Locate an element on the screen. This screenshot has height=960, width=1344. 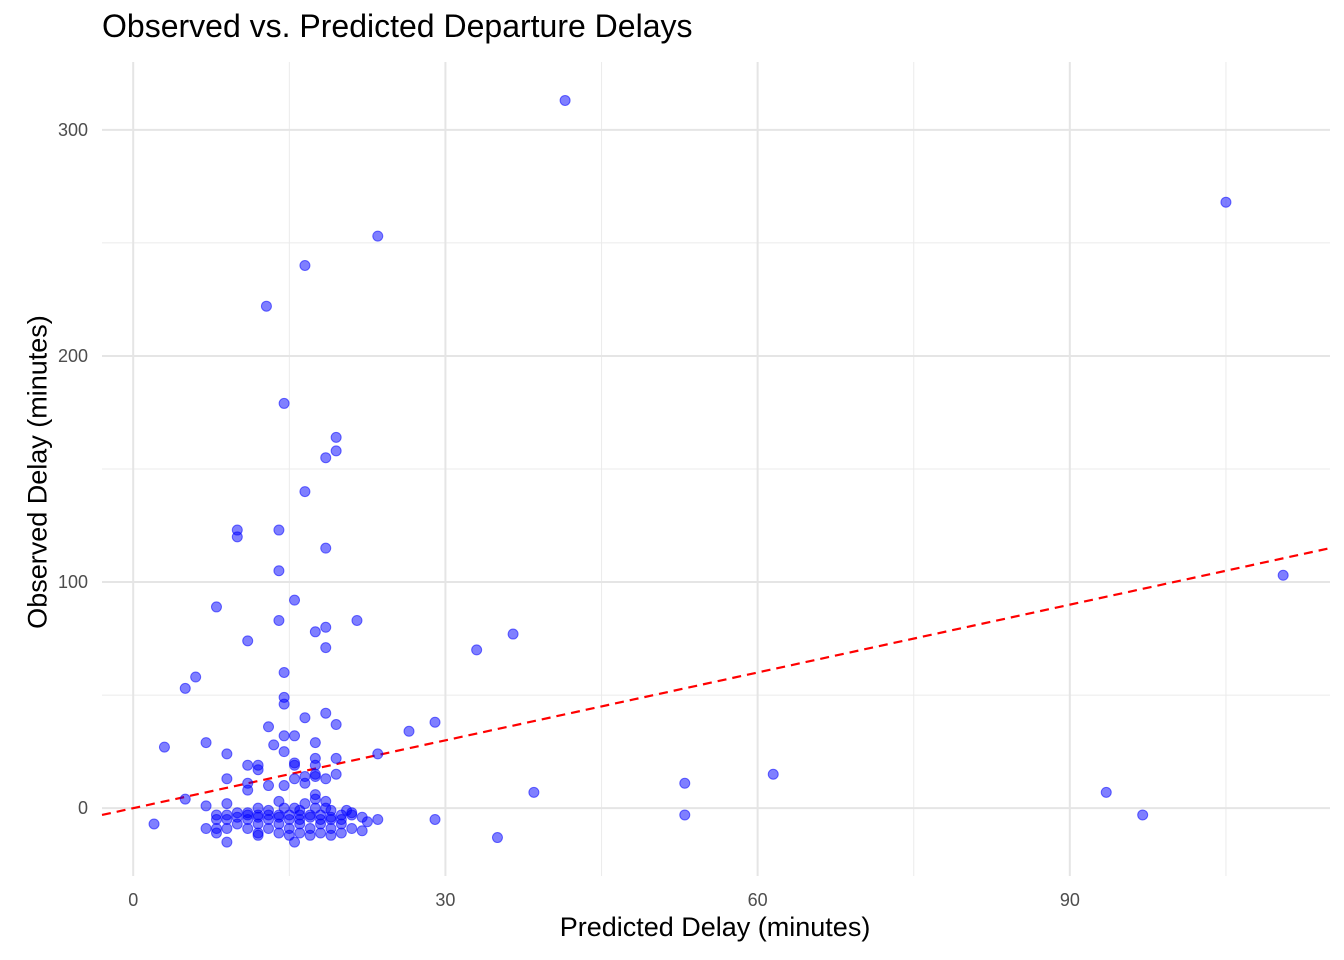
x-tick-label: 30 is located at coordinates (445, 900).